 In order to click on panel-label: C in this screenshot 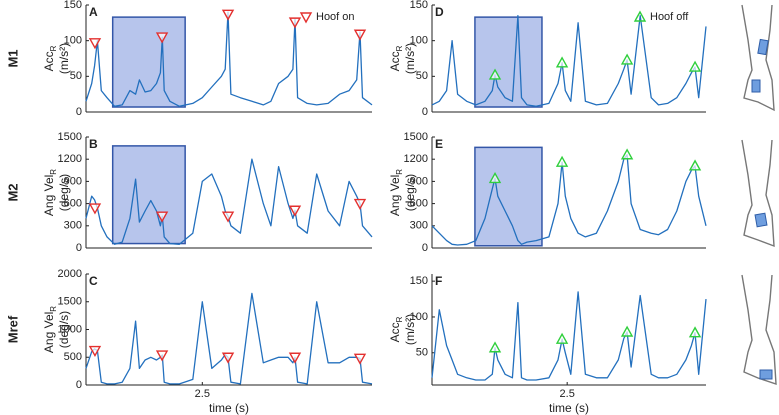, I will do `click(93, 281)`.